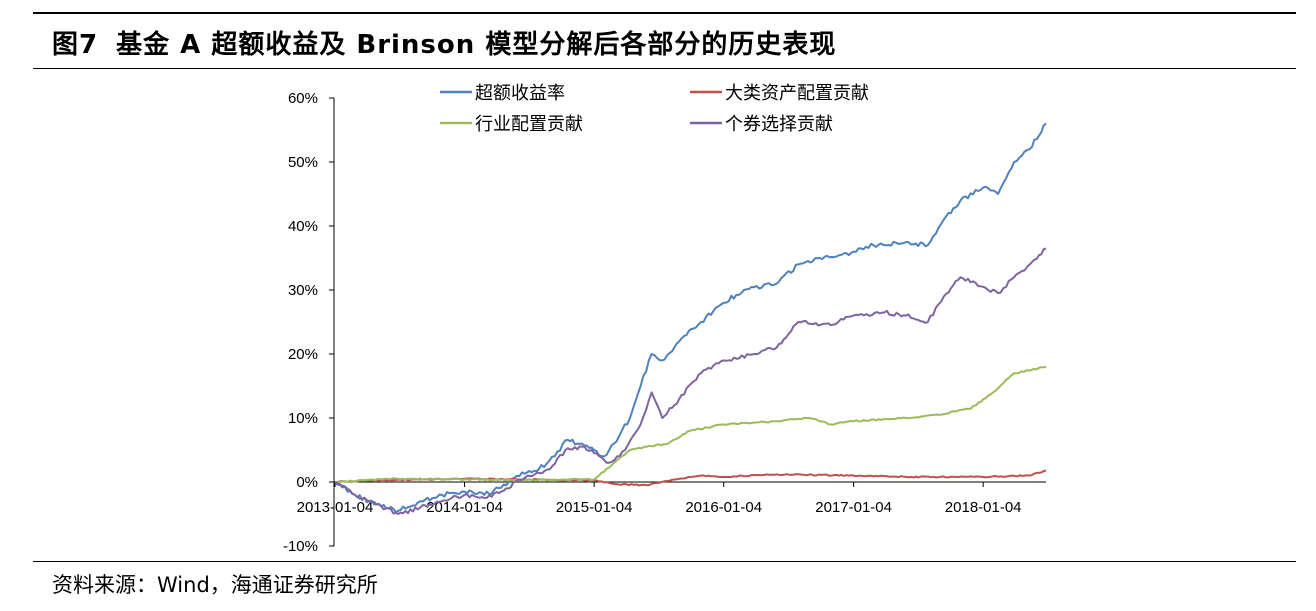  I want to click on figure-caption: 基金 A 超额收益及 Brinson 模型分解后各部分的历史表现, so click(476, 45).